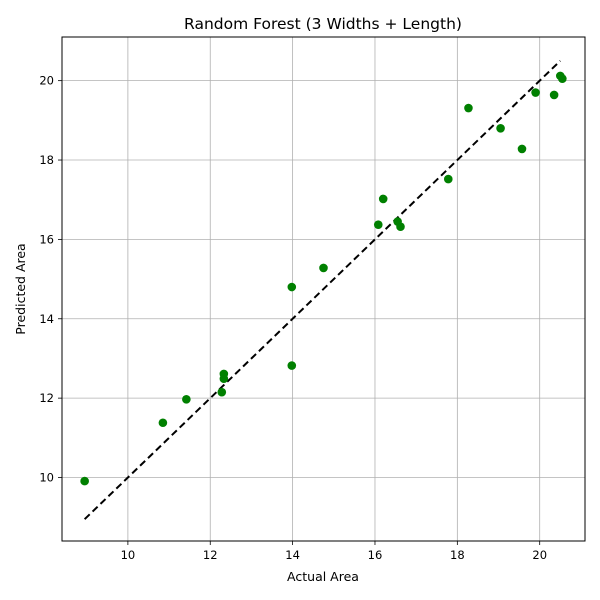 The height and width of the screenshot is (600, 600). I want to click on y-axis-label: Predicted Area, so click(20, 288).